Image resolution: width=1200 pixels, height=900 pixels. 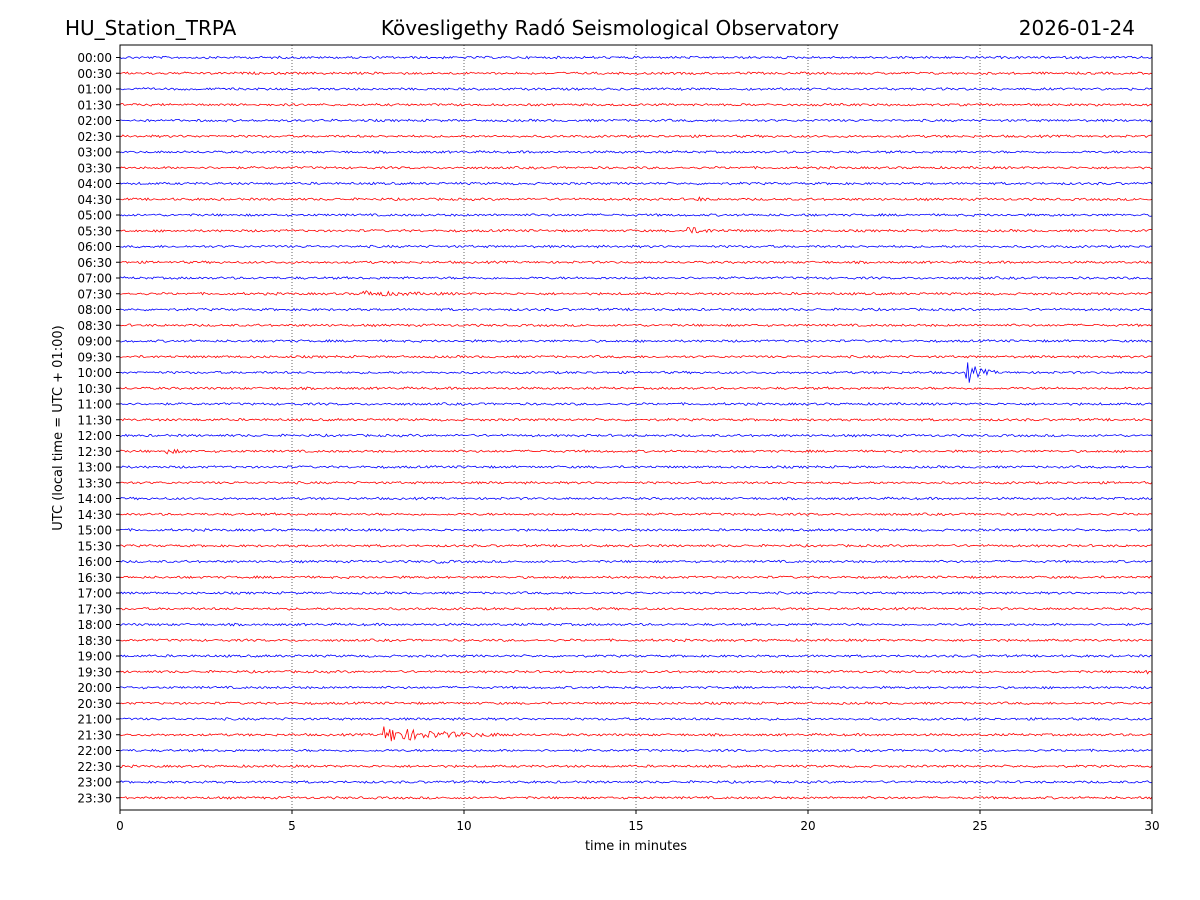 What do you see at coordinates (94, 279) in the screenshot?
I see `y-tick-label: 07:00` at bounding box center [94, 279].